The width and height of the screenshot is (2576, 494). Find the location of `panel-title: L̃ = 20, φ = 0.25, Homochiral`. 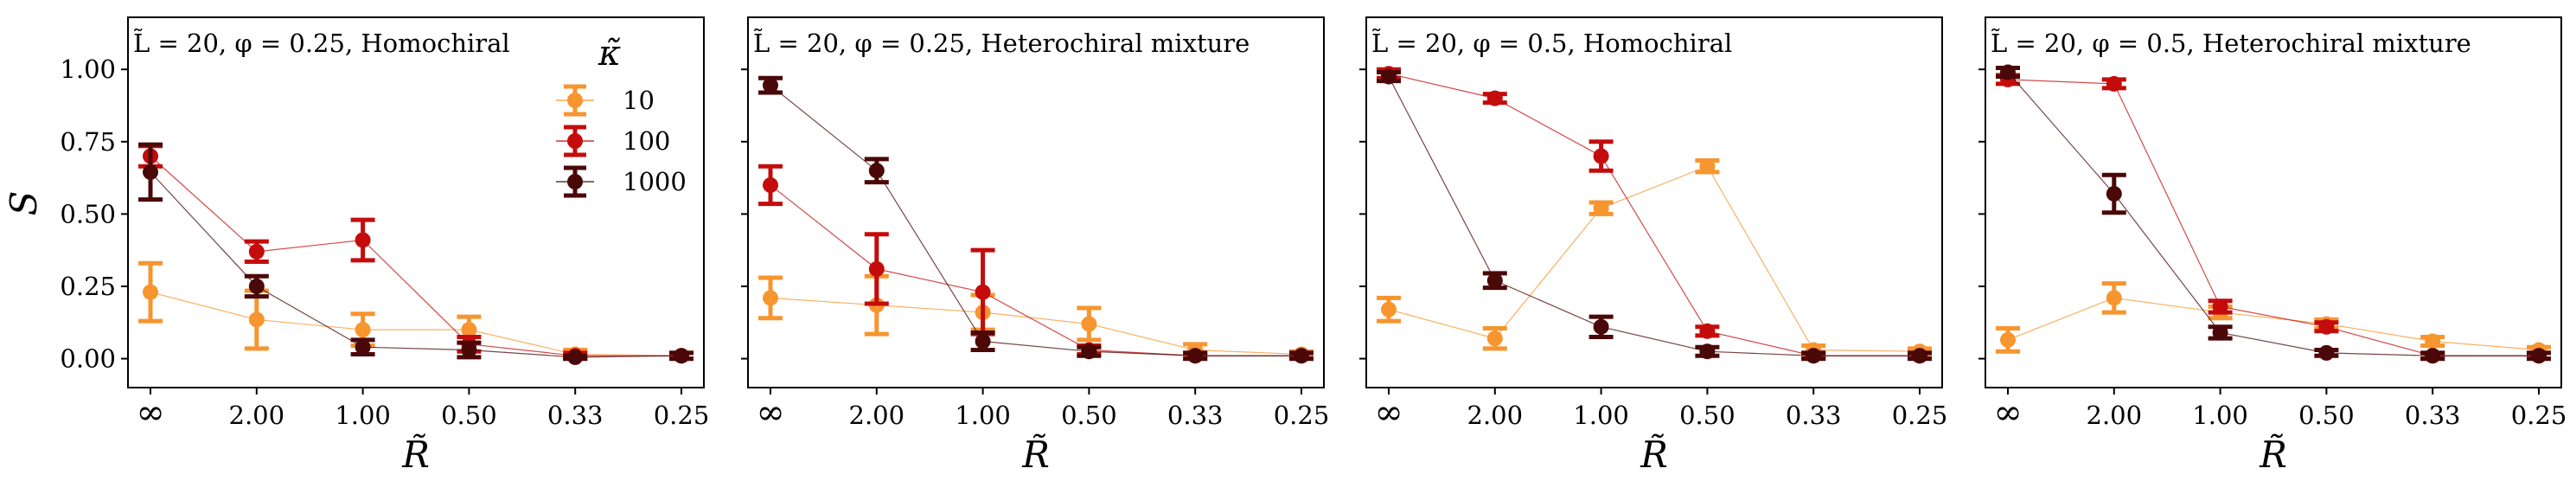

panel-title: L̃ = 20, φ = 0.25, Homochiral is located at coordinates (321, 43).